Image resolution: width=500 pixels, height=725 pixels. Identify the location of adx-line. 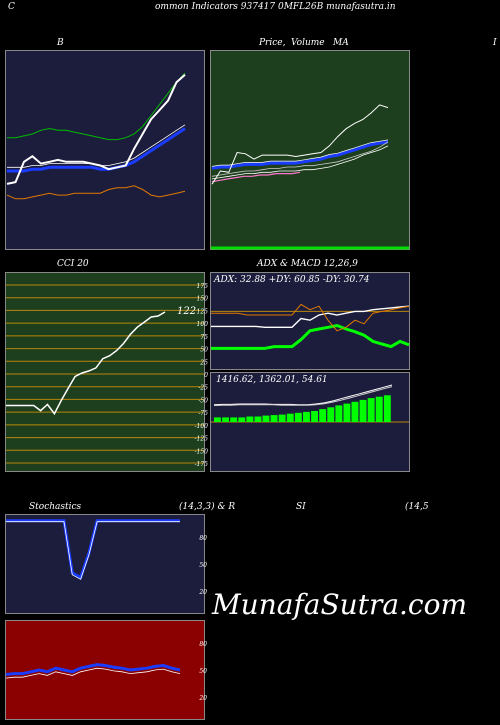
(310, 317).